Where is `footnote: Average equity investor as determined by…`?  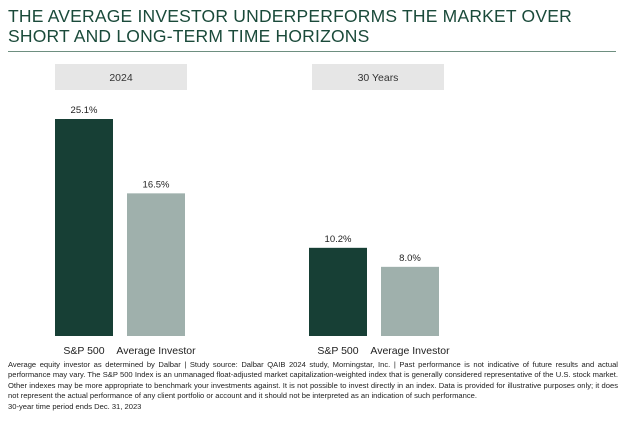 footnote: Average equity investor as determined by… is located at coordinates (313, 386).